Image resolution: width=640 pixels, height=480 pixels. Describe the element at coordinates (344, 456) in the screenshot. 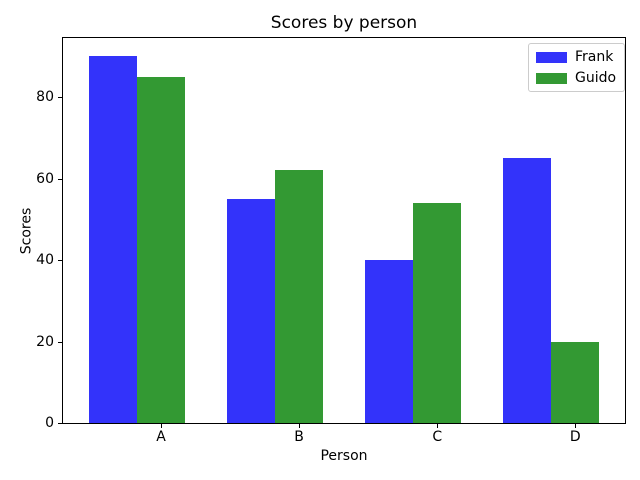

I see `x-axis-label: Person` at that location.